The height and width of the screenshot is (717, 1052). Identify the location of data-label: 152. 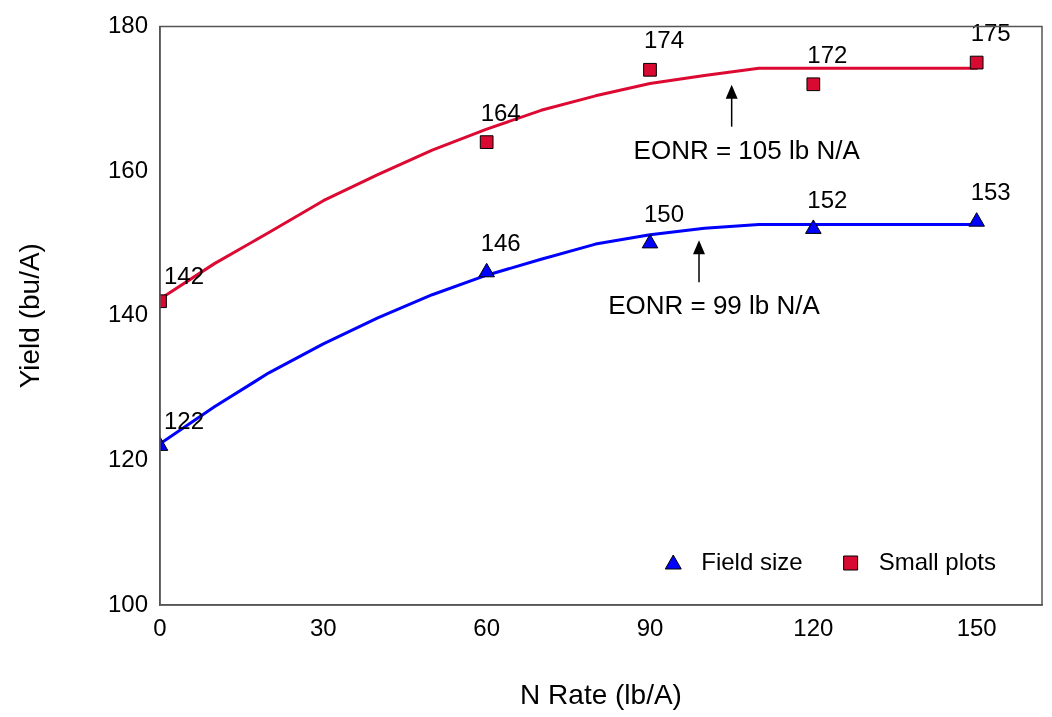
(827, 199).